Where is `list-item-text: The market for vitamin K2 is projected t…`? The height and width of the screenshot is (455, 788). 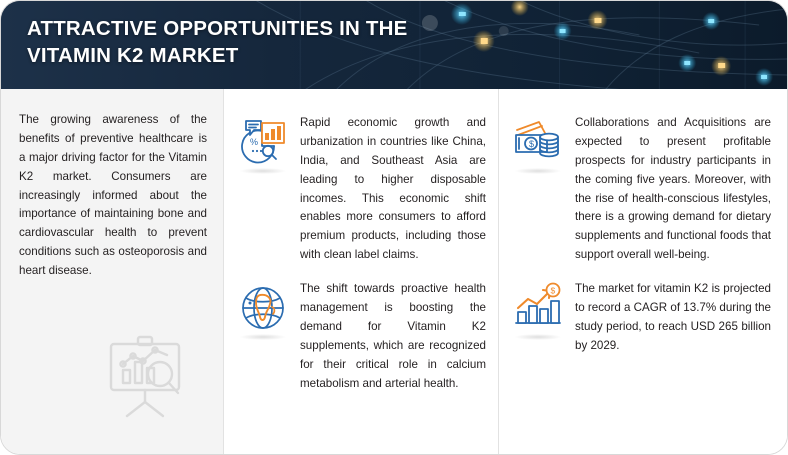 list-item-text: The market for vitamin K2 is projected t… is located at coordinates (673, 317).